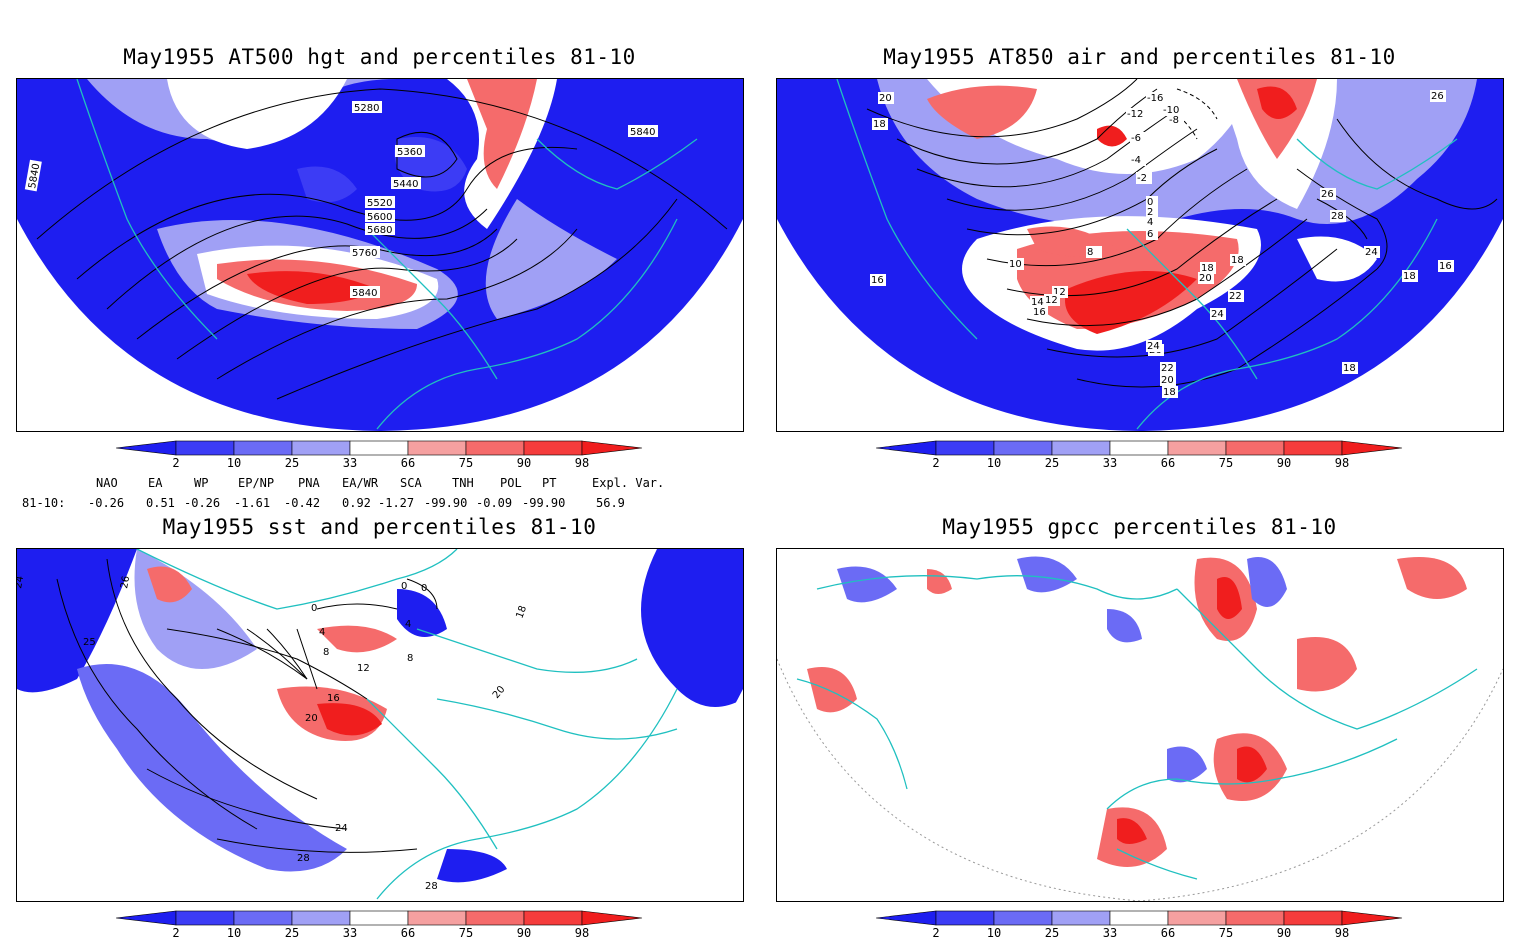  I want to click on contour-label: 5600, so click(379, 217).